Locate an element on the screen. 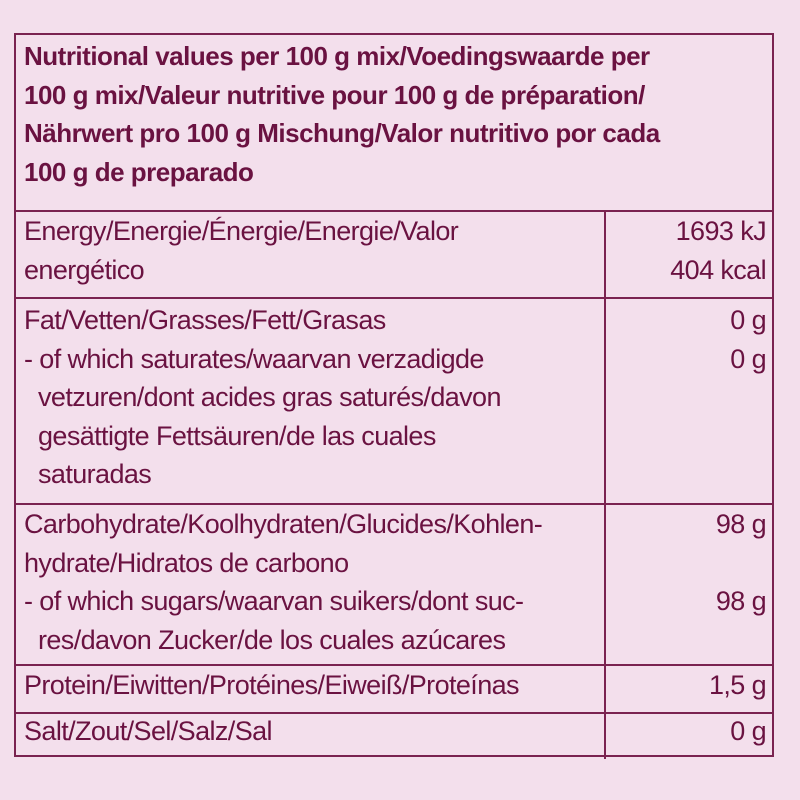 This screenshot has height=800, width=800. label-line: - of which saturates/waarvan verzadigde is located at coordinates (254, 358).